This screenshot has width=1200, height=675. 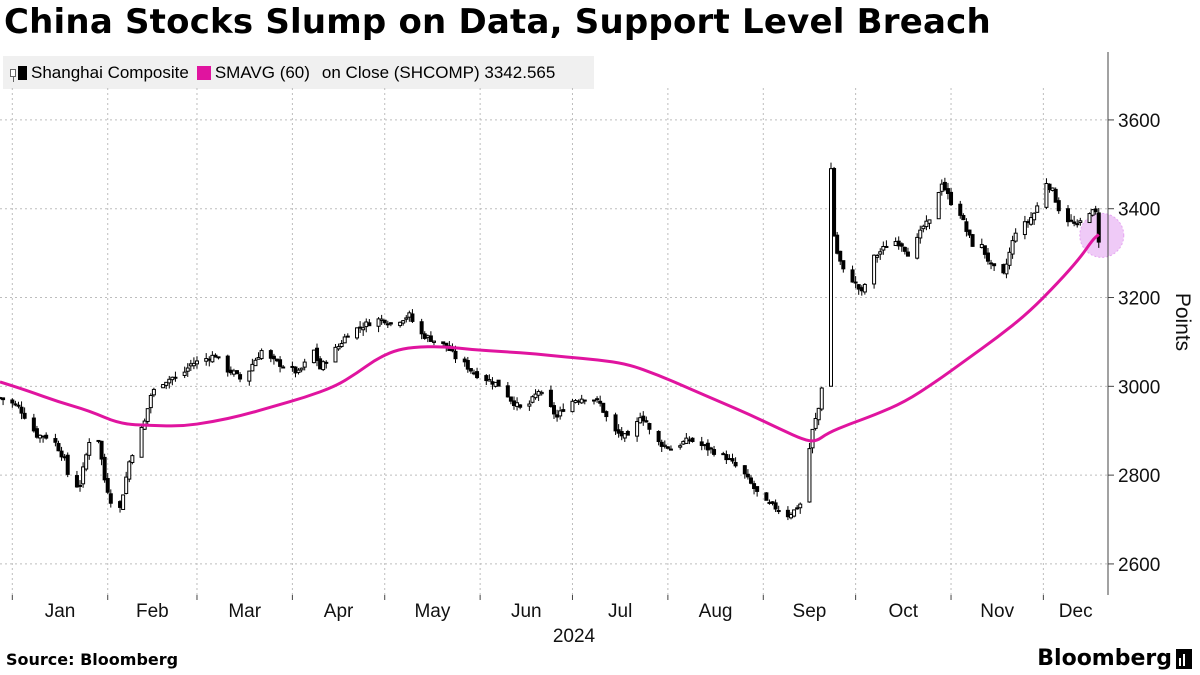 What do you see at coordinates (110, 72) in the screenshot?
I see `legend-label-shanghai: Shanghai Composite` at bounding box center [110, 72].